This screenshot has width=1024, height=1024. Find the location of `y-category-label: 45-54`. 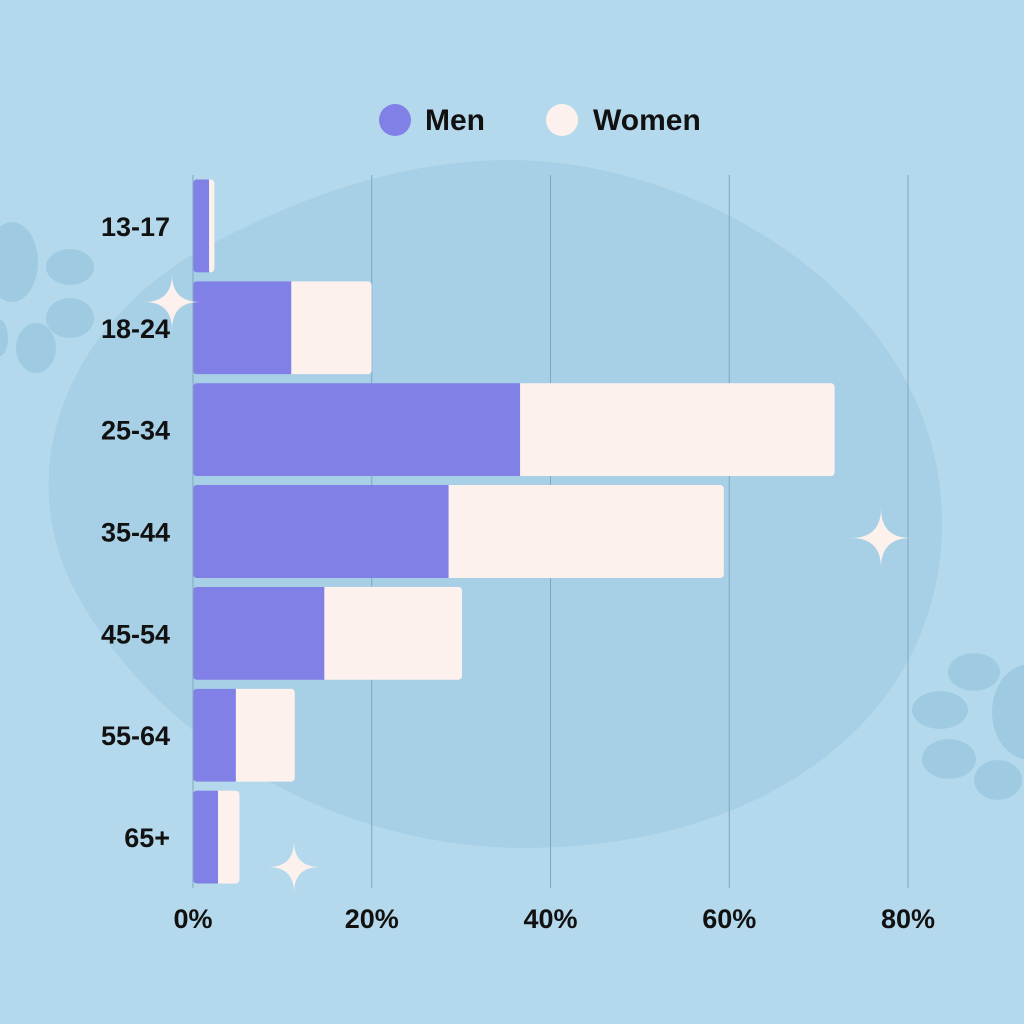

y-category-label: 45-54 is located at coordinates (135, 634).